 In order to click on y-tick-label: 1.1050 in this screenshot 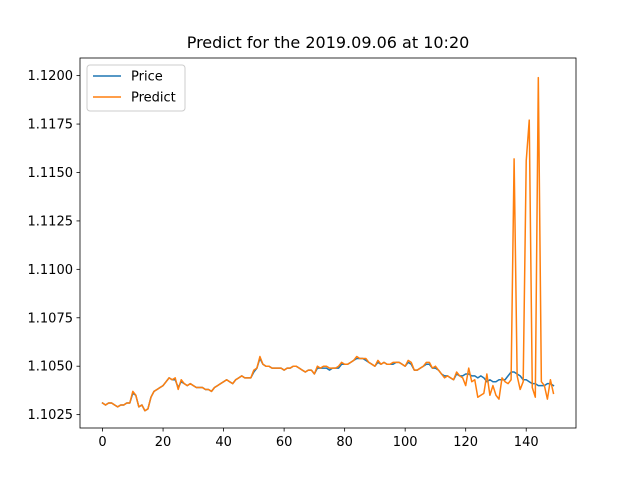, I will do `click(51, 367)`.